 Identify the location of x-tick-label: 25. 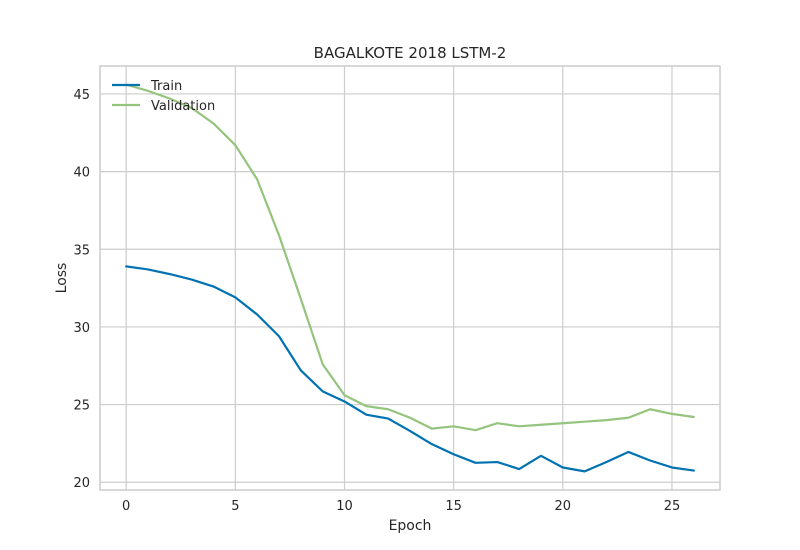
(672, 506).